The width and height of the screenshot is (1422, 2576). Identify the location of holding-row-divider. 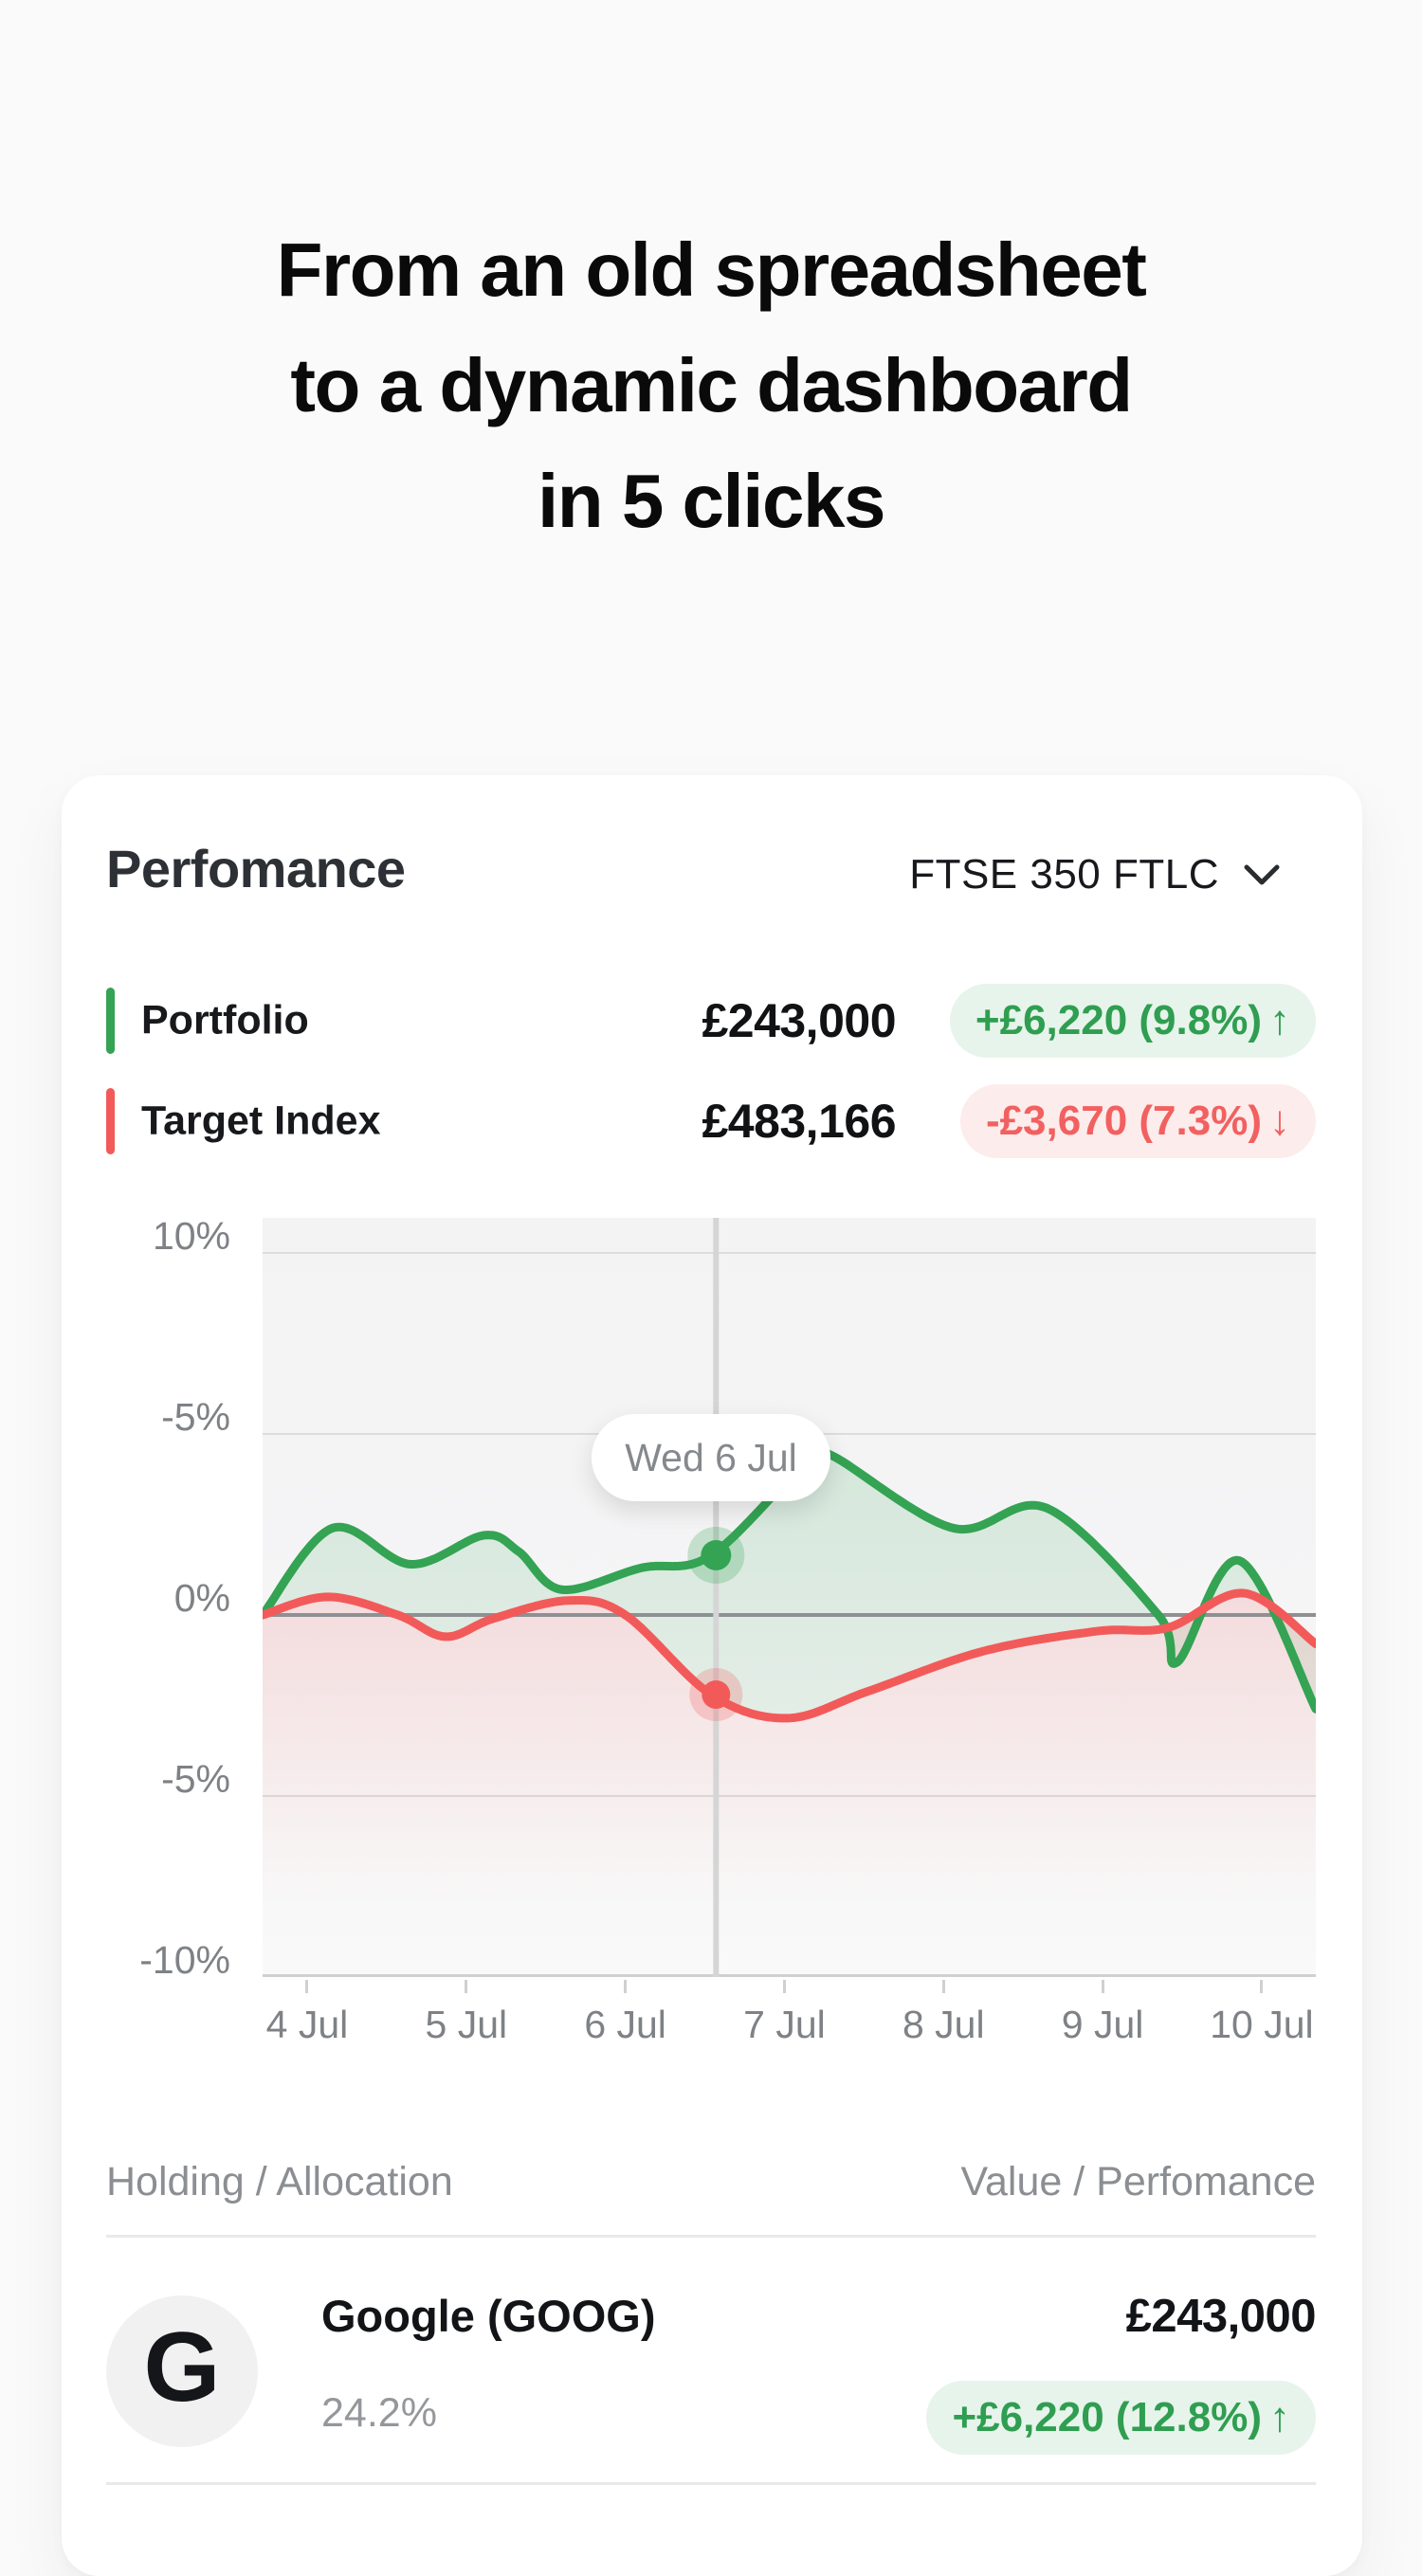
(711, 2483).